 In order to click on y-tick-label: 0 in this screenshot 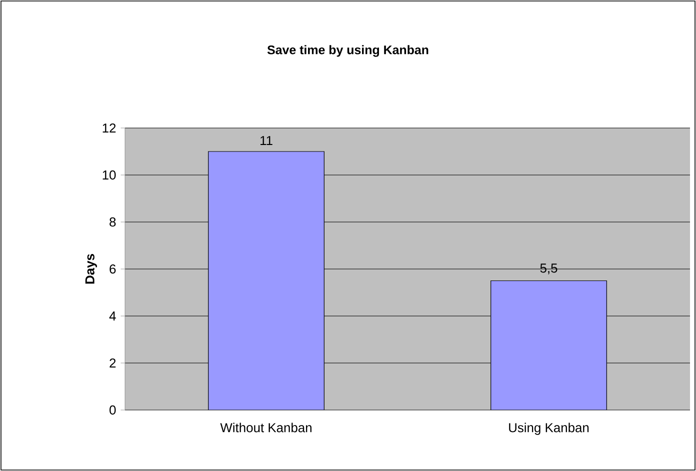, I will do `click(113, 410)`.